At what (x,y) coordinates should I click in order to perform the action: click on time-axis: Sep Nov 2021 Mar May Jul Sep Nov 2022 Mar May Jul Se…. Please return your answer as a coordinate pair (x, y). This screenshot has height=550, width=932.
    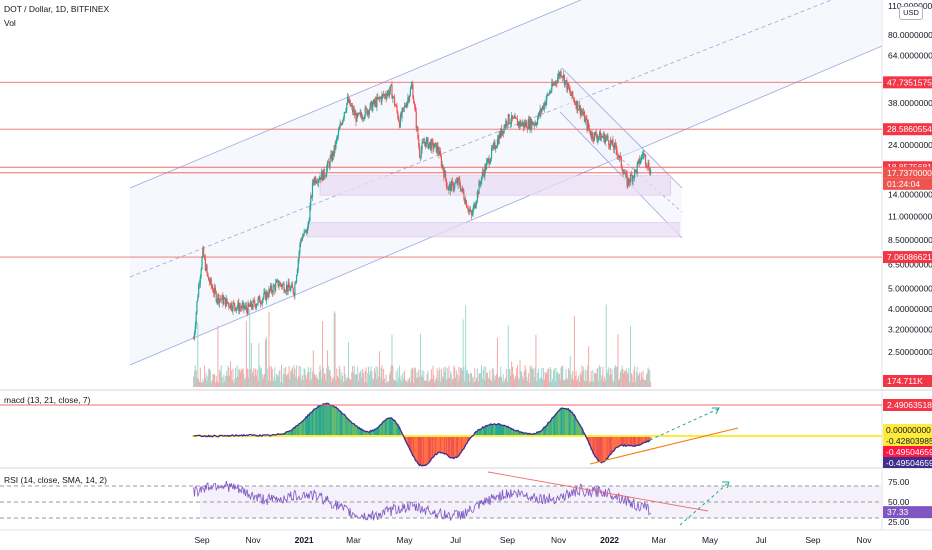
    Looking at the image, I should click on (533, 540).